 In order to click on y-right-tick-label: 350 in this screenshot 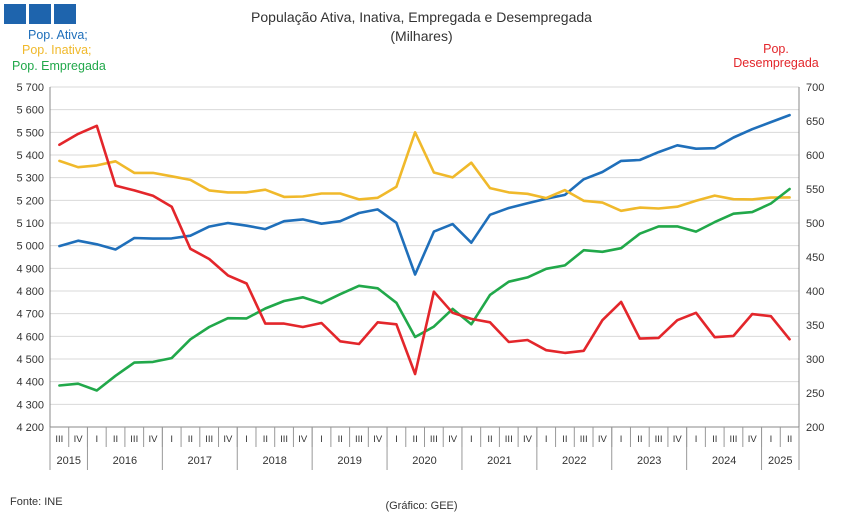, I will do `click(815, 326)`.